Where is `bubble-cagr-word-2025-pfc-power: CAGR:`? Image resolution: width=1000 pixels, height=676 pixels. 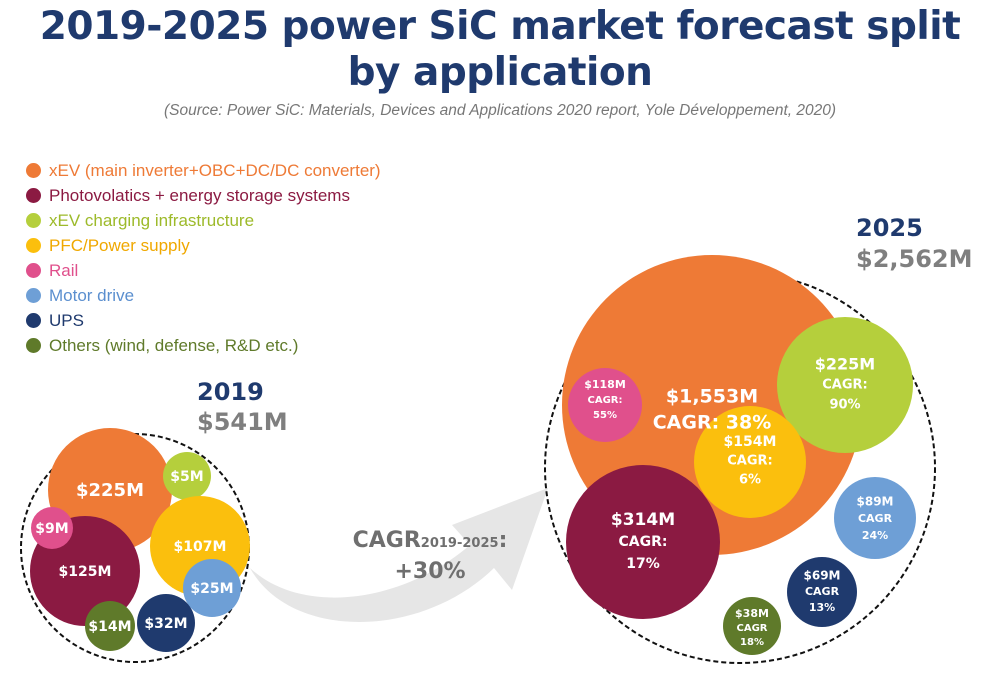 bubble-cagr-word-2025-pfc-power: CAGR: is located at coordinates (749, 461).